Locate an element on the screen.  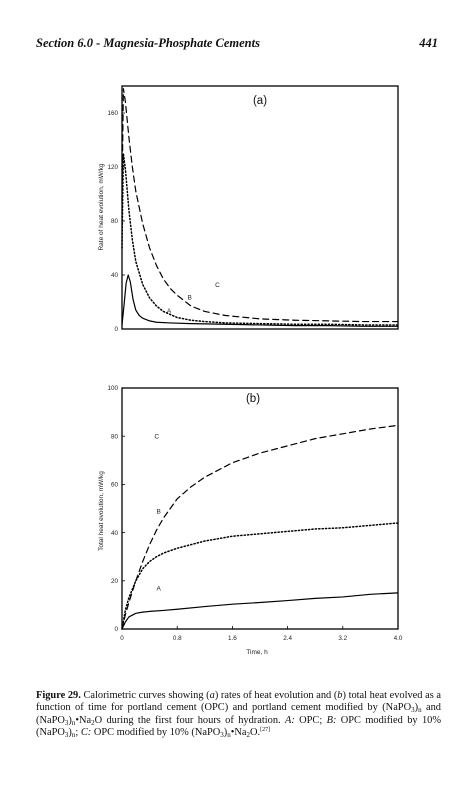
y-axis-label-a: Rate of heat evolution, mW/kg is located at coordinates (101, 206).